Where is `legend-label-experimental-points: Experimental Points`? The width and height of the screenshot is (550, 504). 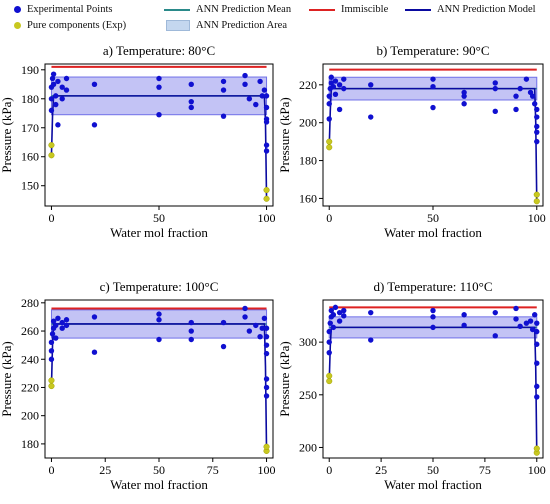 legend-label-experimental-points: Experimental Points is located at coordinates (70, 9).